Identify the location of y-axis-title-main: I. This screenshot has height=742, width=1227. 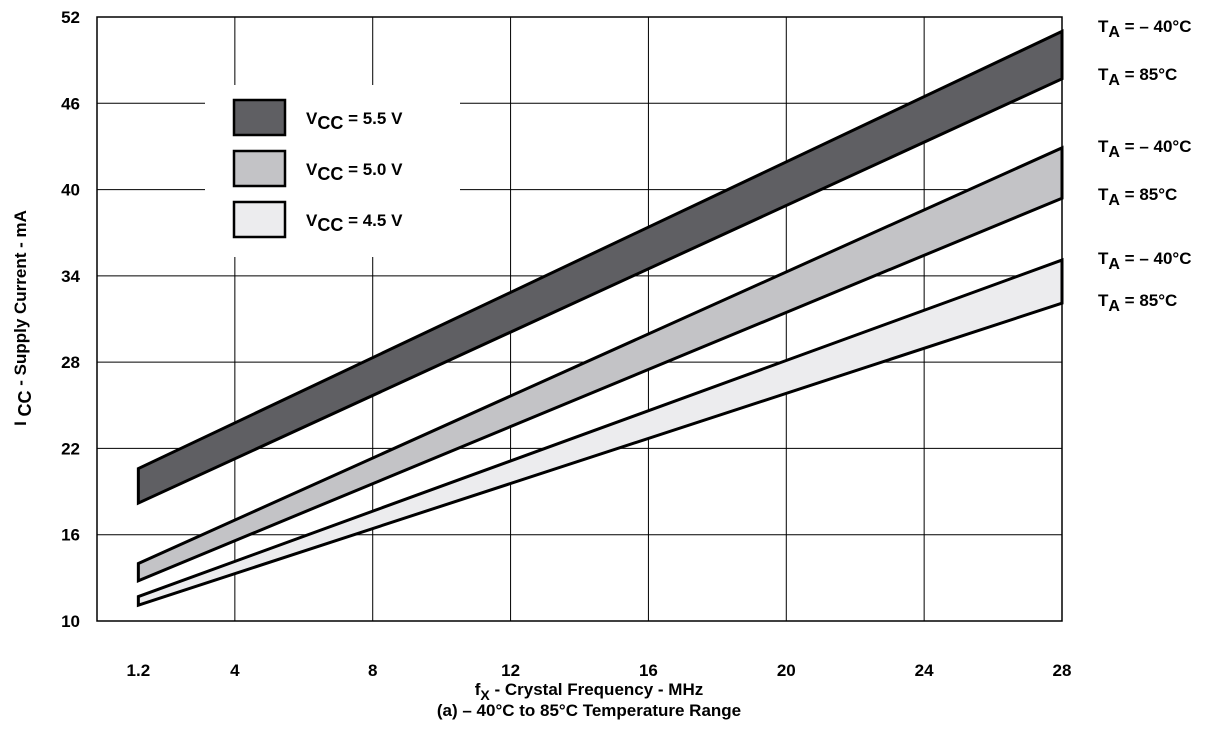
(20, 420).